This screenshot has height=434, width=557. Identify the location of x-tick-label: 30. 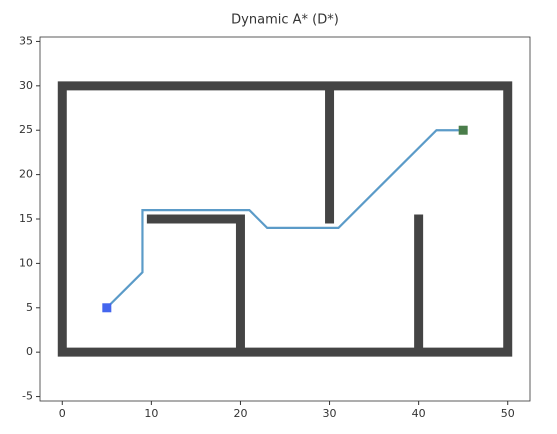
(330, 413).